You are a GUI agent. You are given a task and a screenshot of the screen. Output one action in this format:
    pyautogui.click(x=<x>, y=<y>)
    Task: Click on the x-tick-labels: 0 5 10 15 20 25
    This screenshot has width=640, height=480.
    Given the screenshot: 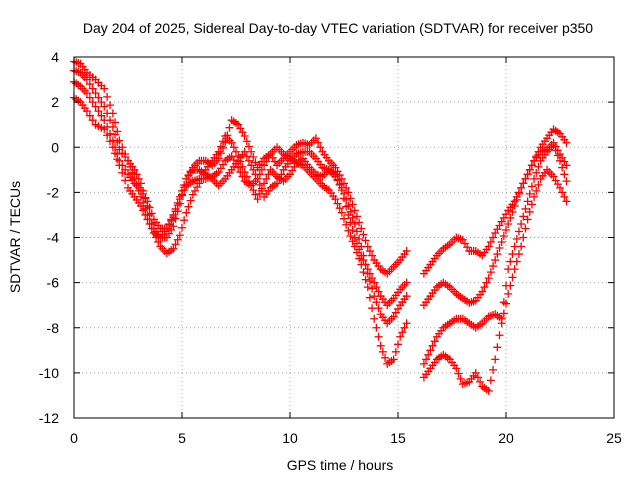 What is the action you would take?
    pyautogui.click(x=346, y=438)
    